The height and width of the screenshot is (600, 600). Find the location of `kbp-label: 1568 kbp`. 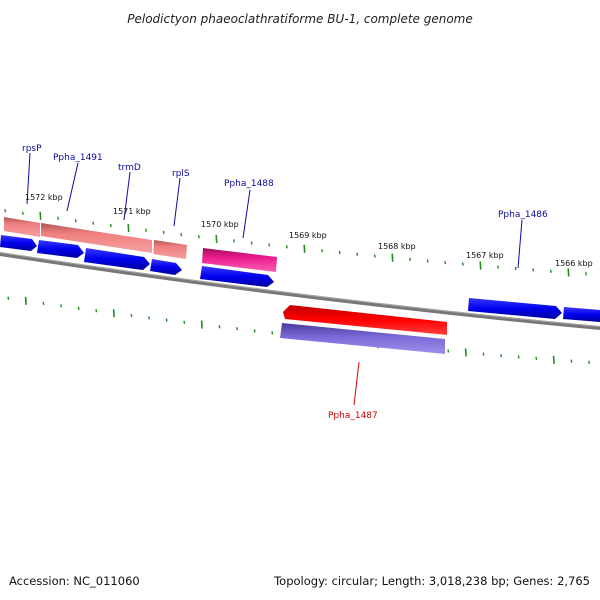

kbp-label: 1568 kbp is located at coordinates (397, 246).